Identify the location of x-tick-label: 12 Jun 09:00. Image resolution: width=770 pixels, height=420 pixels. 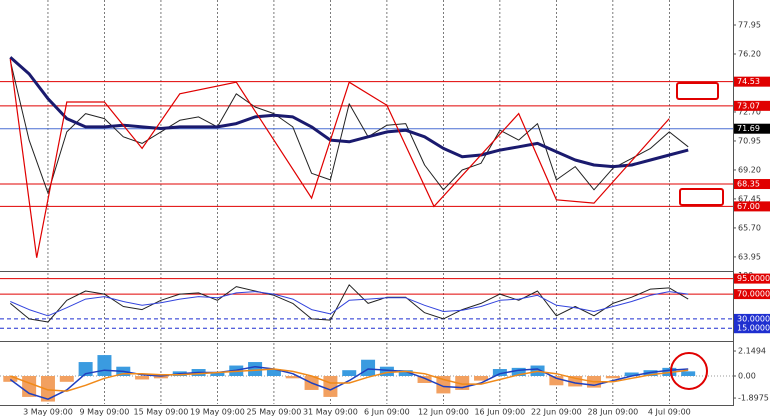
(443, 412).